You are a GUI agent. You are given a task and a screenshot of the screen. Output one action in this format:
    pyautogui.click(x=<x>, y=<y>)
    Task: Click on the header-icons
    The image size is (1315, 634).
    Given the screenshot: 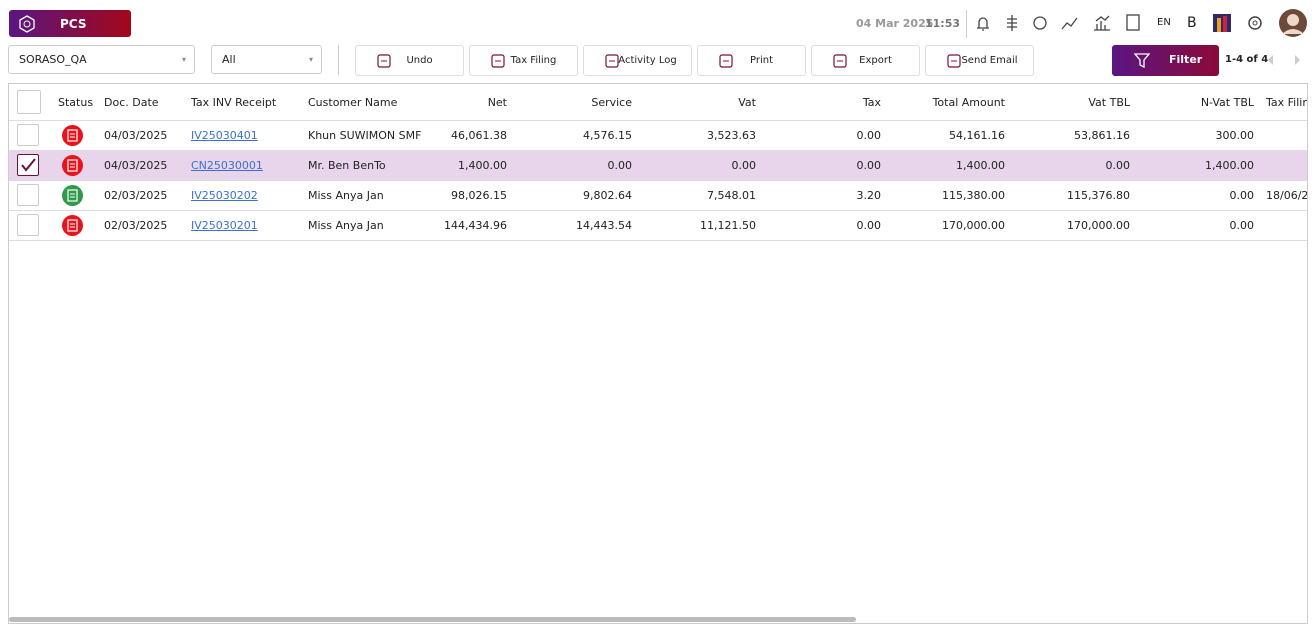 What is the action you would take?
    pyautogui.click(x=1058, y=22)
    